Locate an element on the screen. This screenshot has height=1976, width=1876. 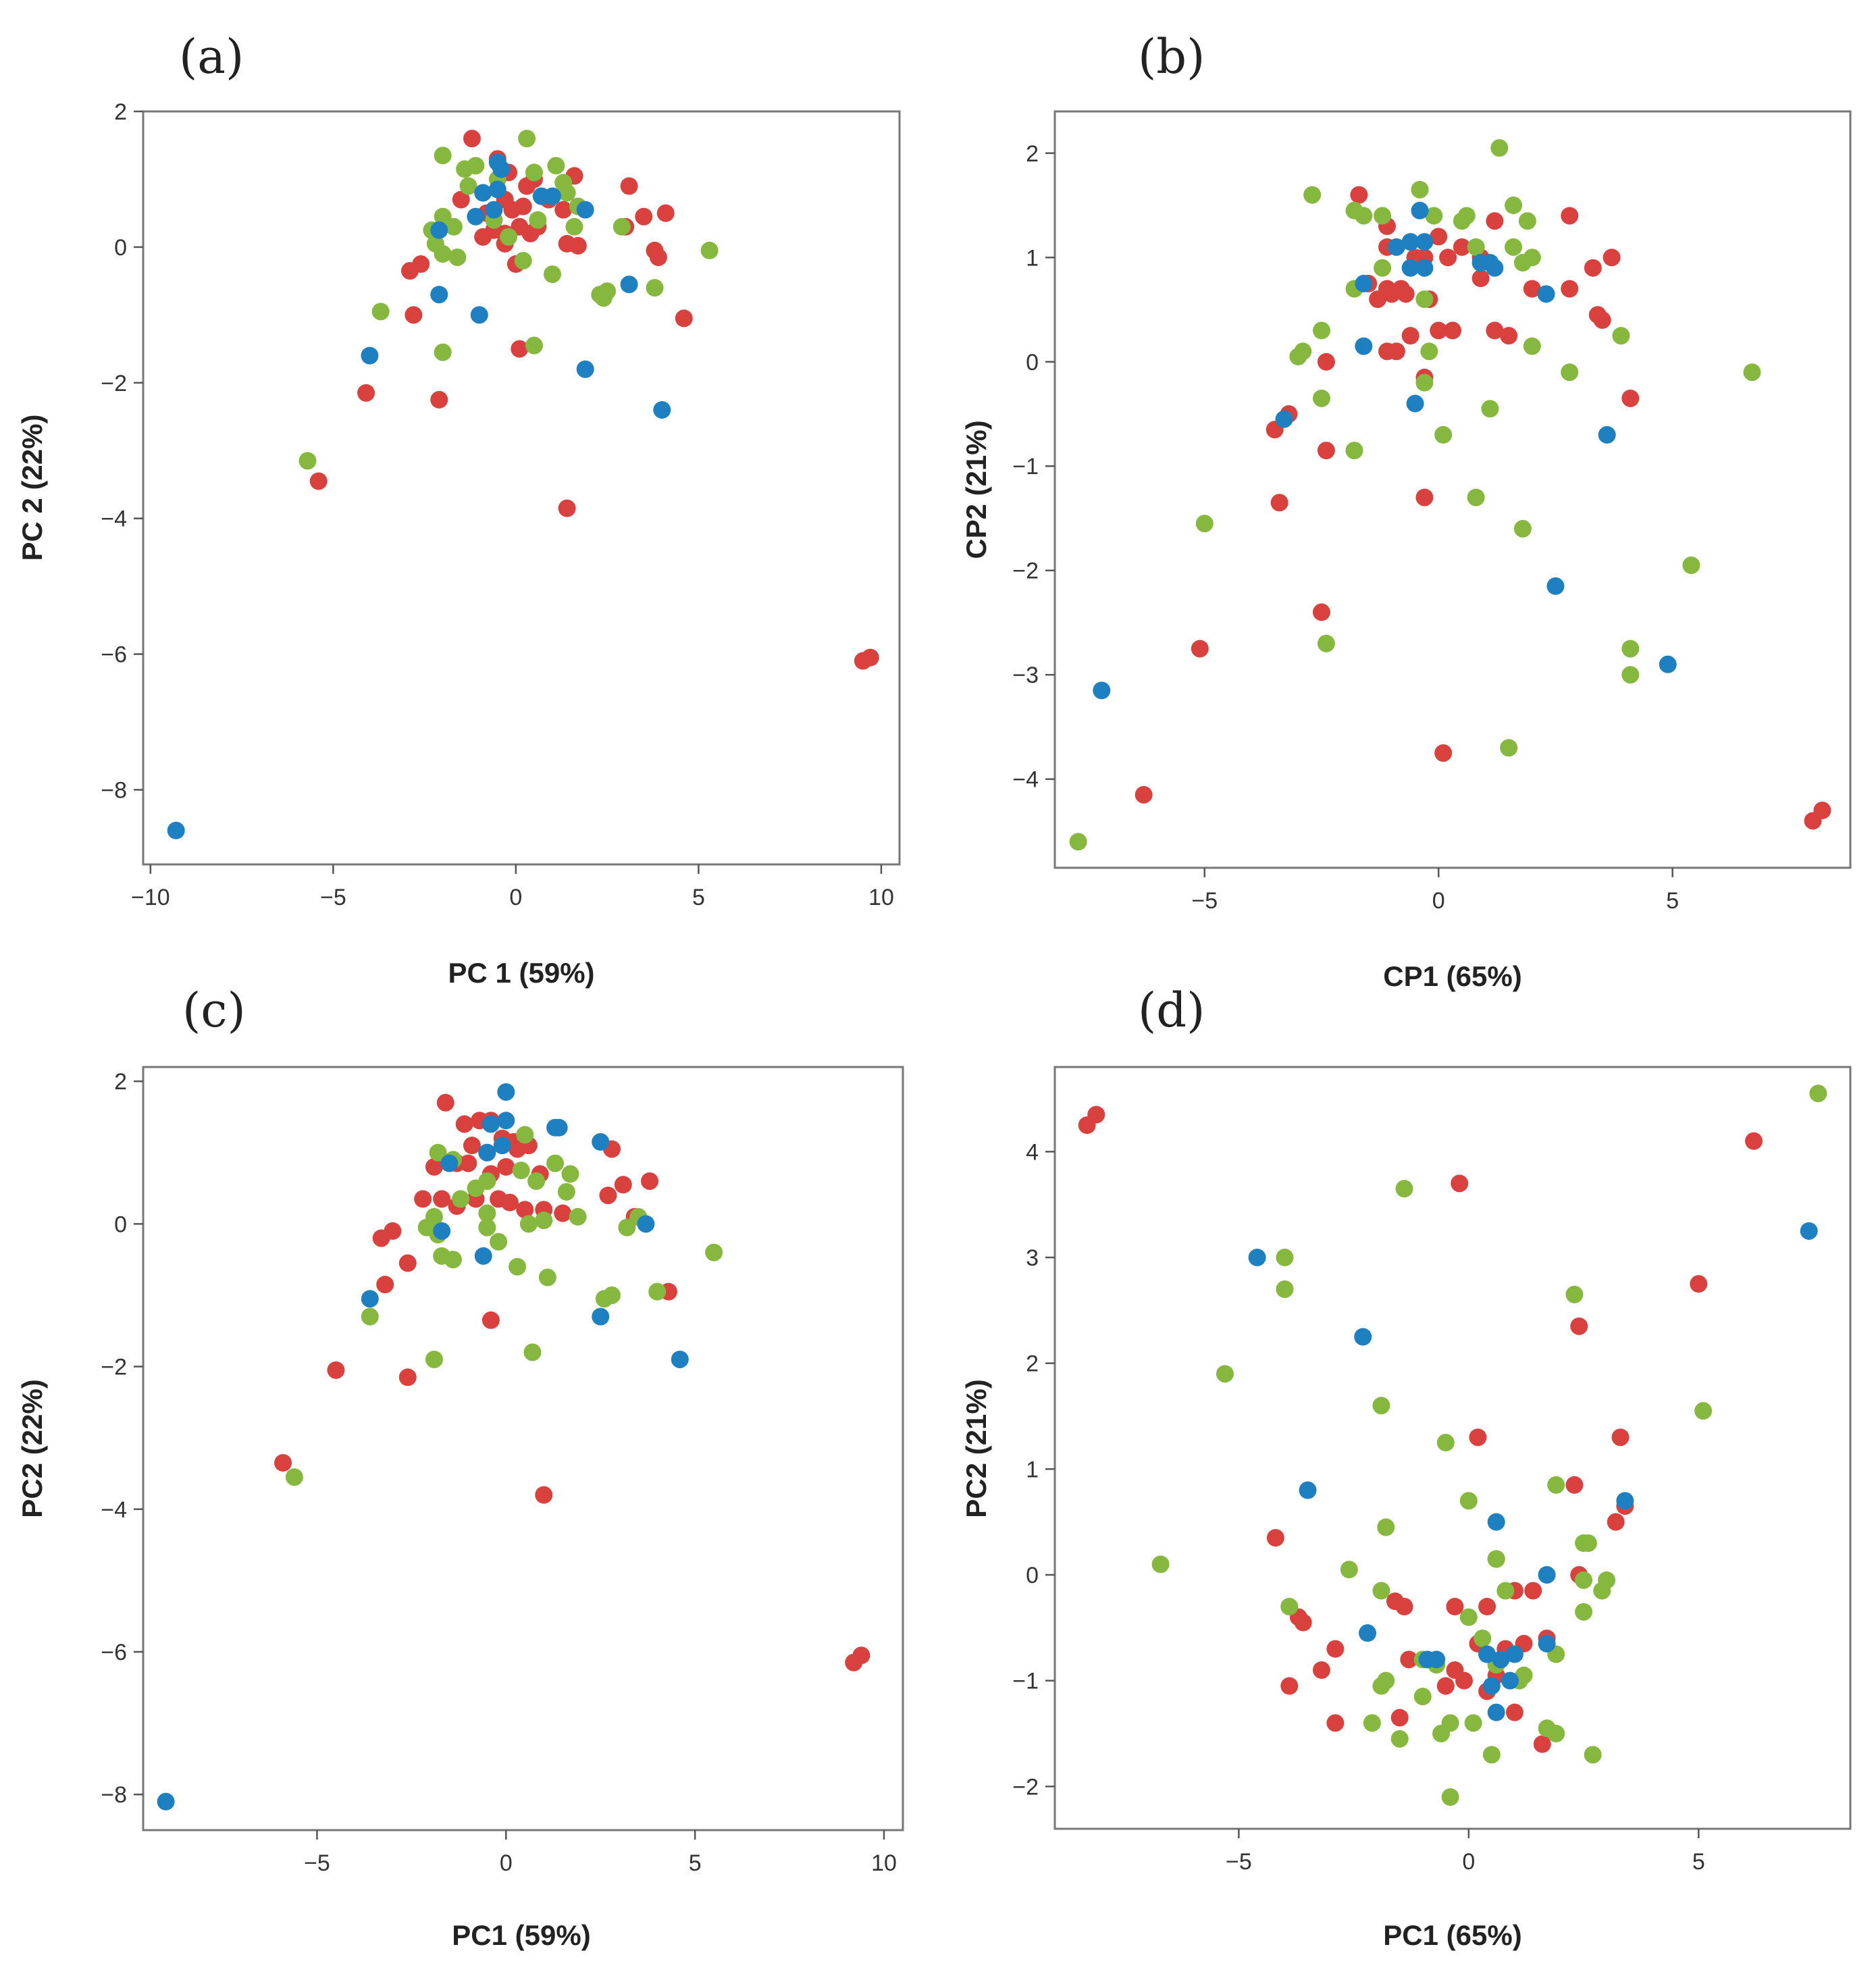
panel-b-x-ticks: −5 0 5 is located at coordinates (1435, 891).